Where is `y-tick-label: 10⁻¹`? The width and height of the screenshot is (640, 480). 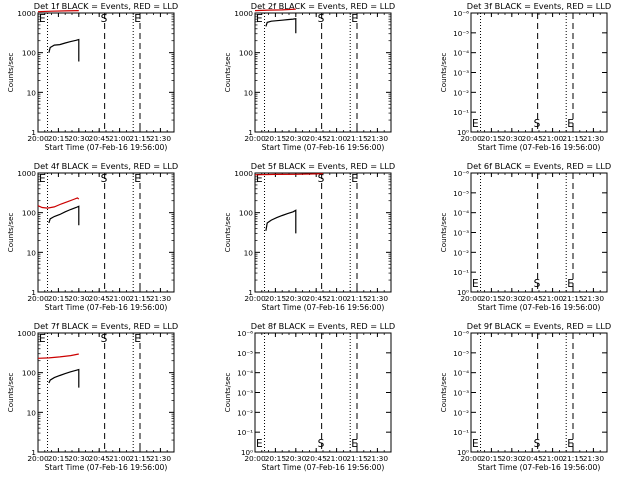
y-tick-label: 10⁻¹ is located at coordinates (461, 432).